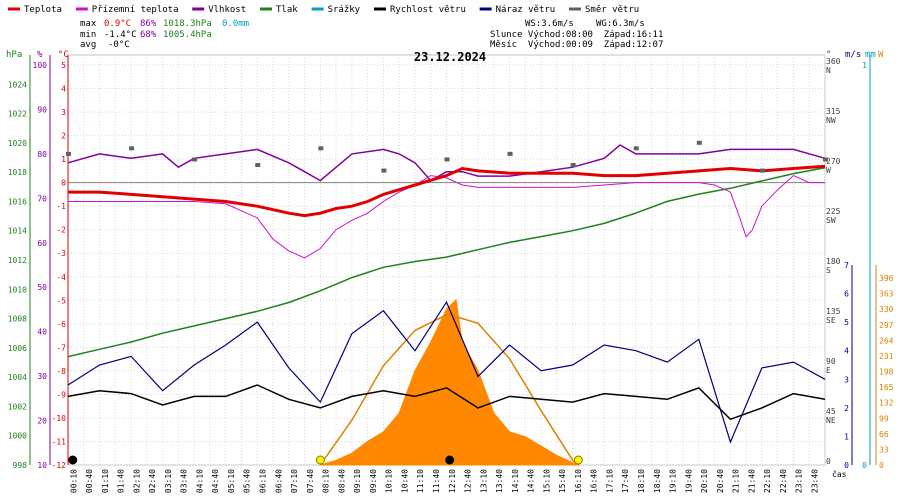 This screenshot has height=500, width=900. What do you see at coordinates (884, 418) in the screenshot?
I see `tick-label-solar: 99` at bounding box center [884, 418].